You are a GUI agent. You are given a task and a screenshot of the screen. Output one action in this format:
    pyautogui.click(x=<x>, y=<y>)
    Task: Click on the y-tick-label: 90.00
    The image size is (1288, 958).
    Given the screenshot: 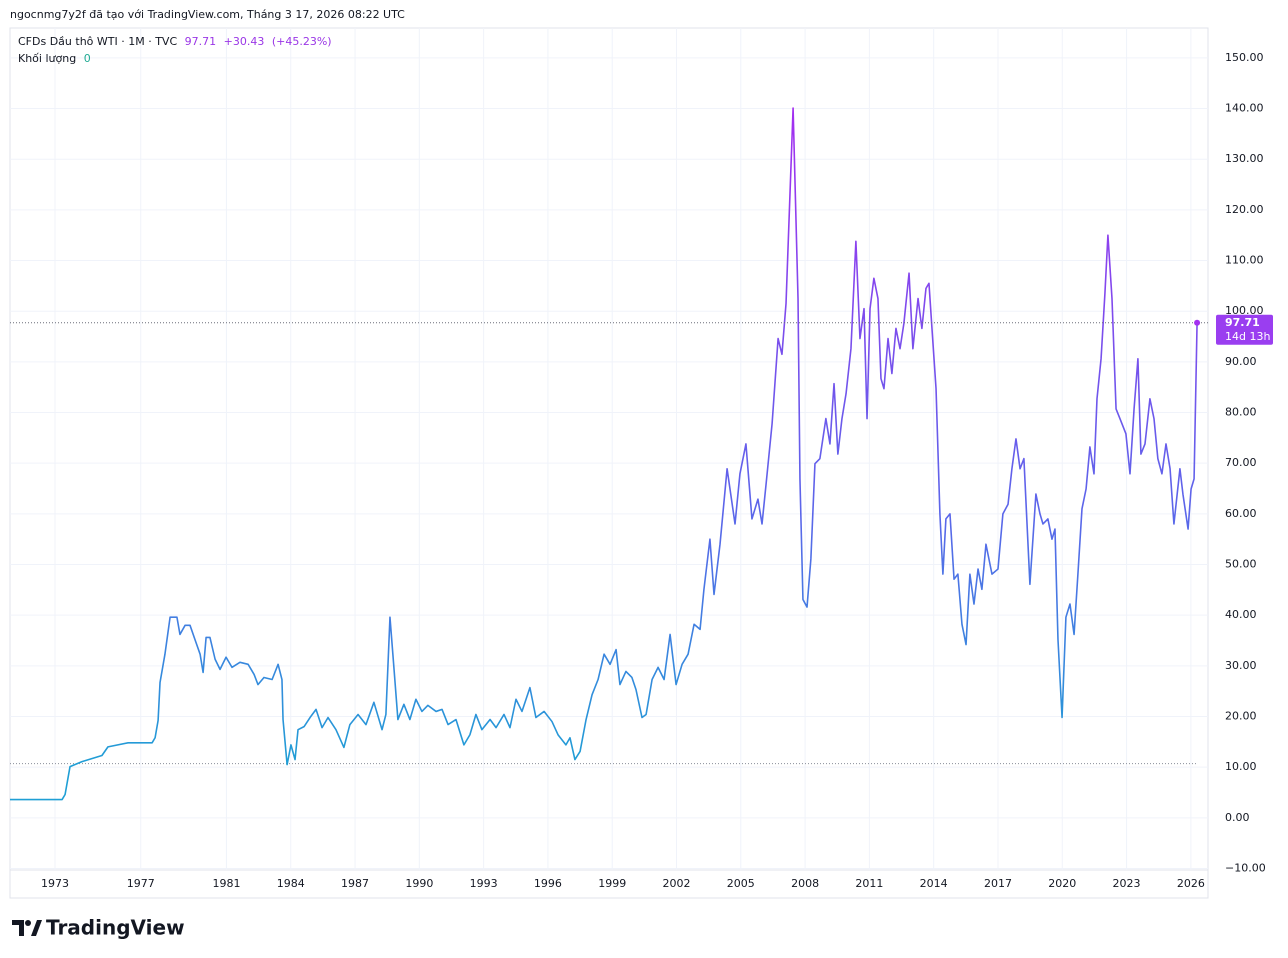 What is the action you would take?
    pyautogui.click(x=1241, y=361)
    